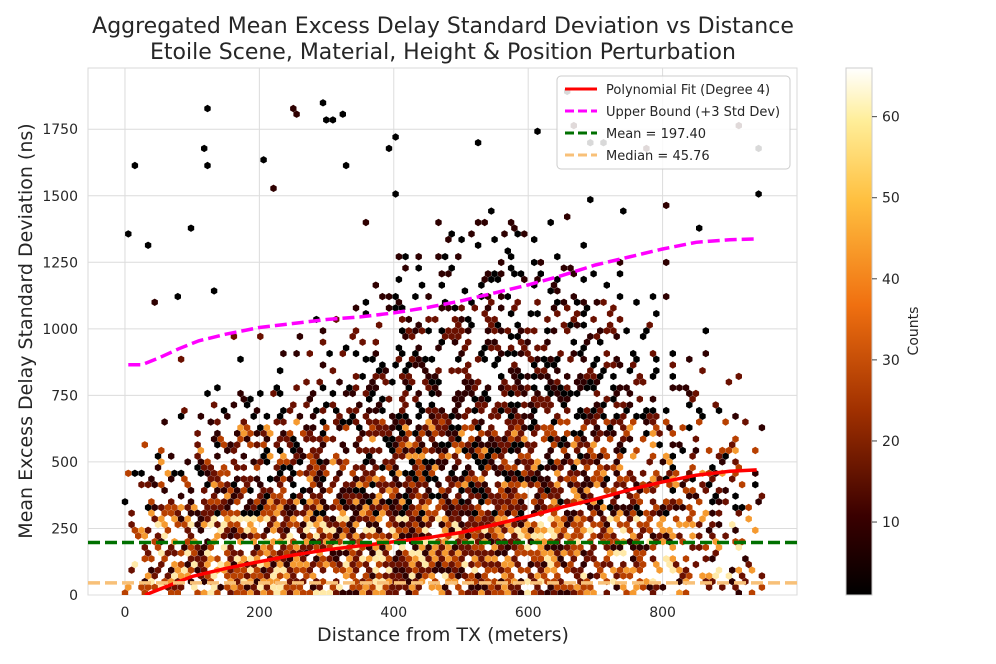  What do you see at coordinates (73, 596) in the screenshot?
I see `y-tick-label: 0` at bounding box center [73, 596].